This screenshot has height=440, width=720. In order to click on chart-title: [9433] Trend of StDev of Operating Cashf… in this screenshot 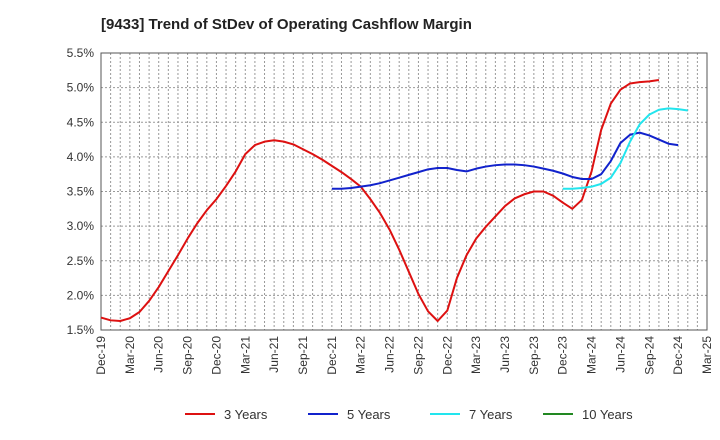, I will do `click(286, 24)`.